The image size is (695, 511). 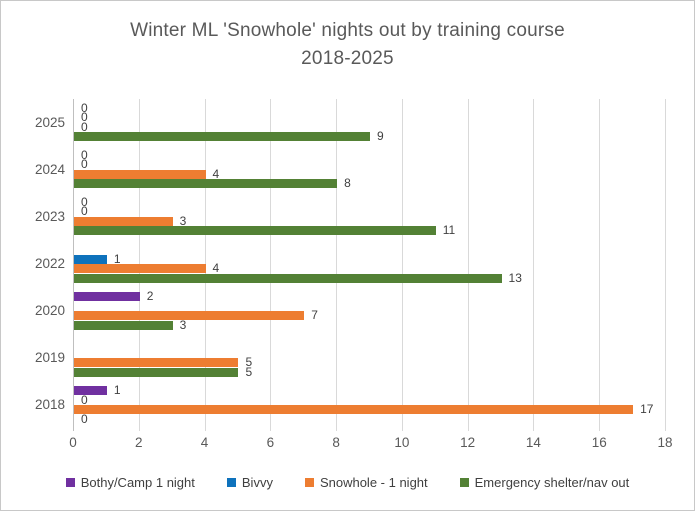 What do you see at coordinates (380, 136) in the screenshot?
I see `data-label-2025-emergency-shelter-nav-out: 9` at bounding box center [380, 136].